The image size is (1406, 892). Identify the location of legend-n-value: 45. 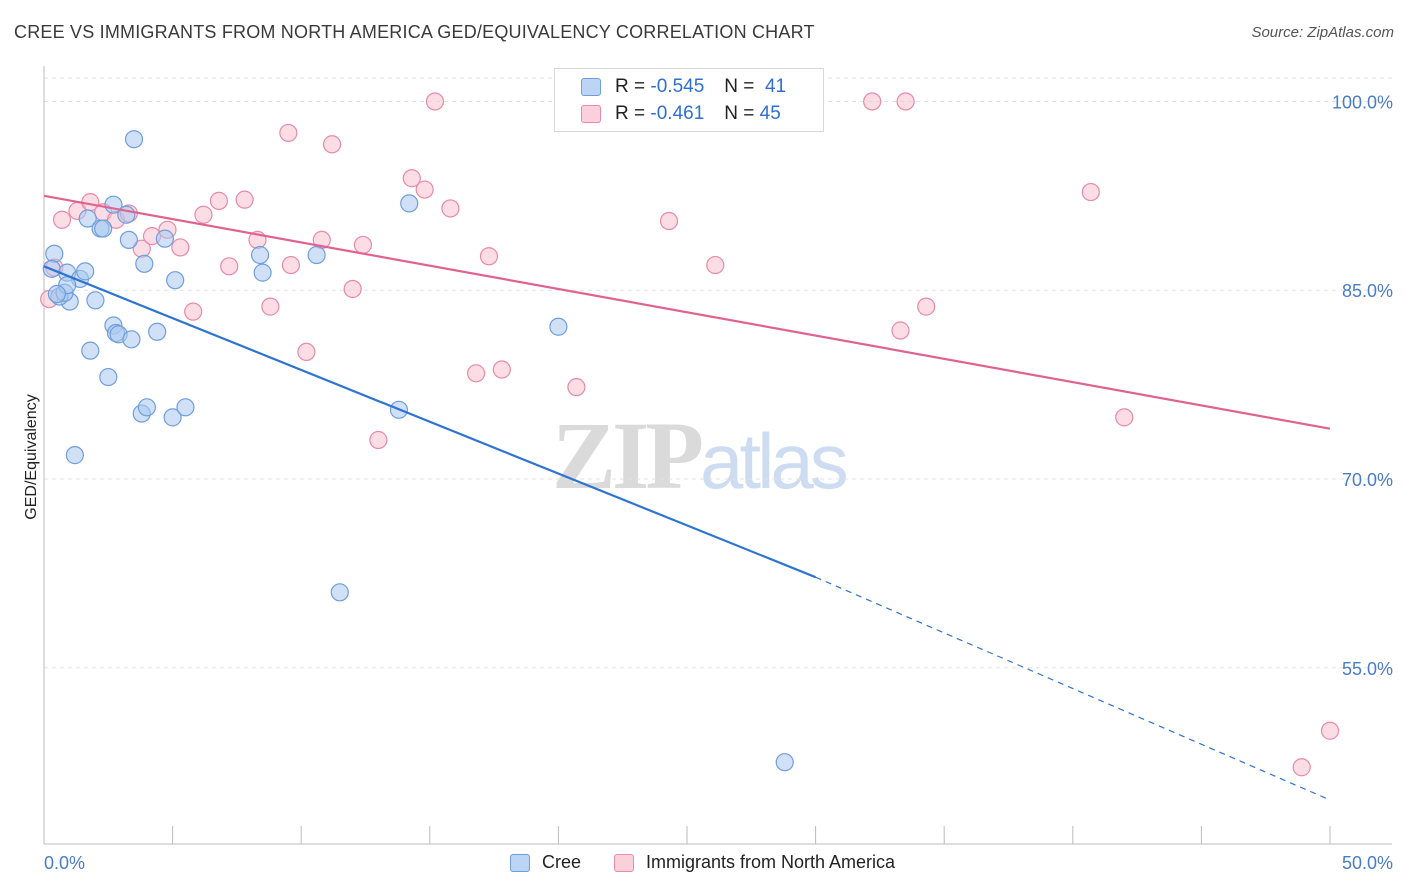
(770, 113).